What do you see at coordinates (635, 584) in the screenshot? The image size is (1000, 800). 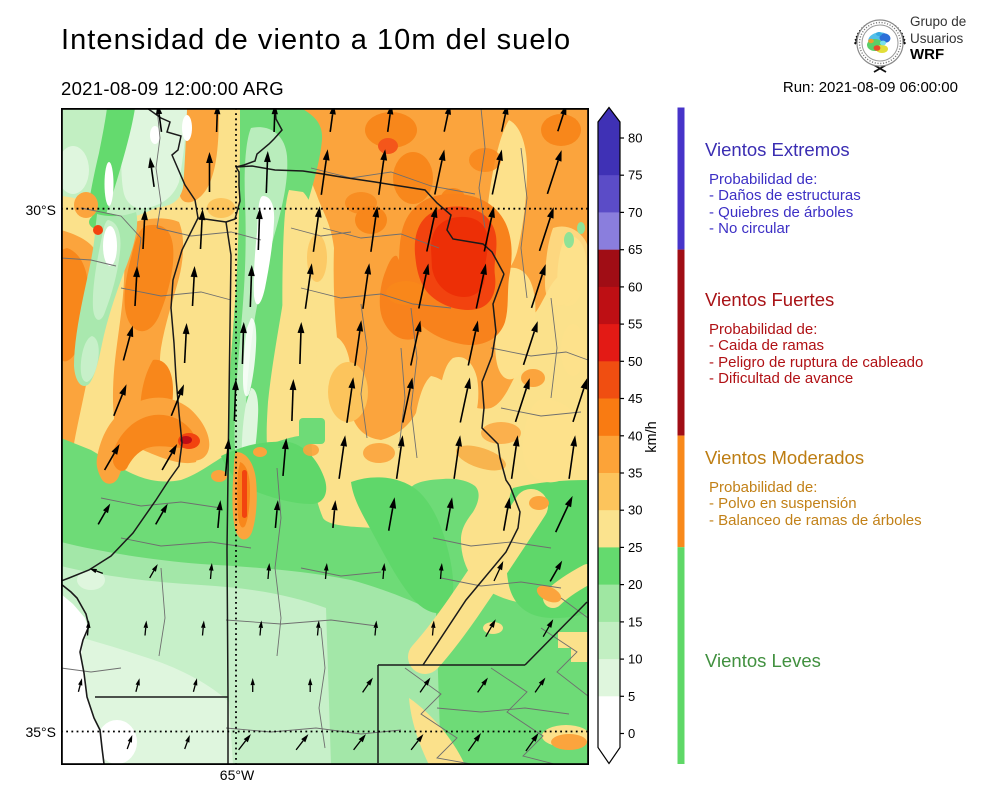 I see `svg-text: 20` at bounding box center [635, 584].